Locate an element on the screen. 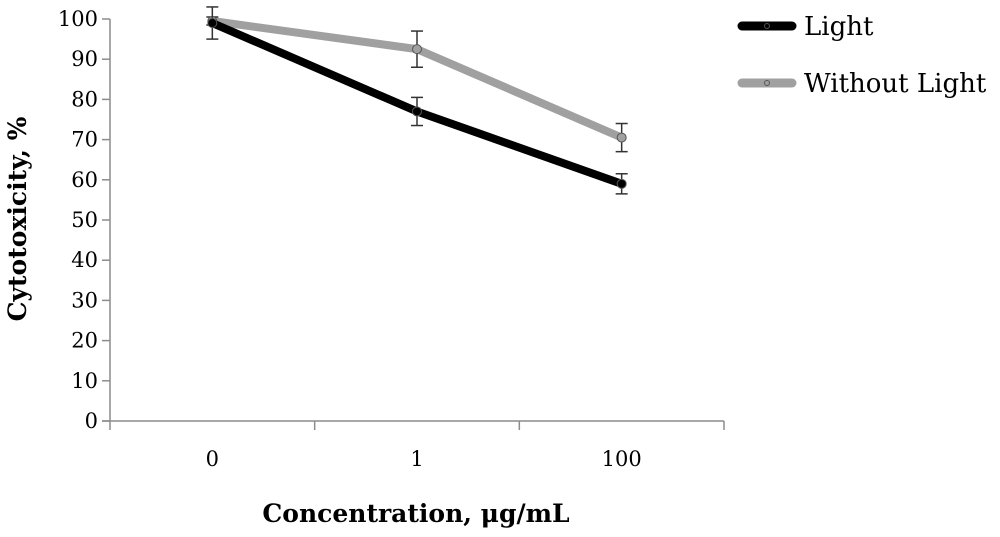 The height and width of the screenshot is (537, 1000). legend-item: Light is located at coordinates (805, 27).